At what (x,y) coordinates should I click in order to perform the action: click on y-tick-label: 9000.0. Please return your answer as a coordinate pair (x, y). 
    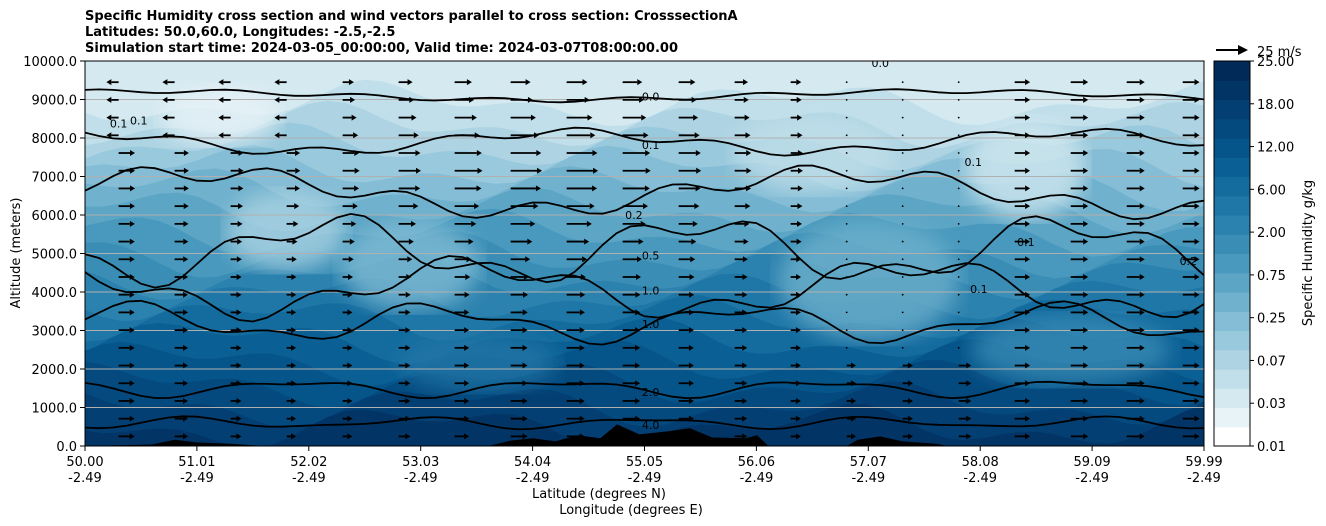
    Looking at the image, I should click on (55, 101).